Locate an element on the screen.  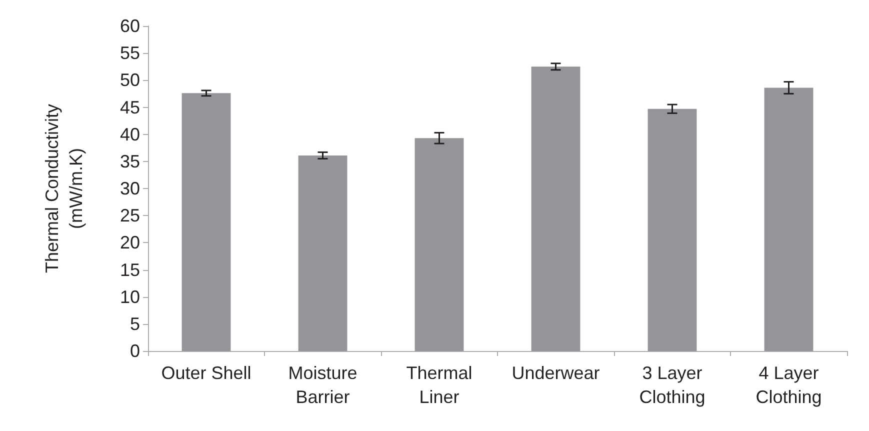
y-tick-label: 55 is located at coordinates (130, 53).